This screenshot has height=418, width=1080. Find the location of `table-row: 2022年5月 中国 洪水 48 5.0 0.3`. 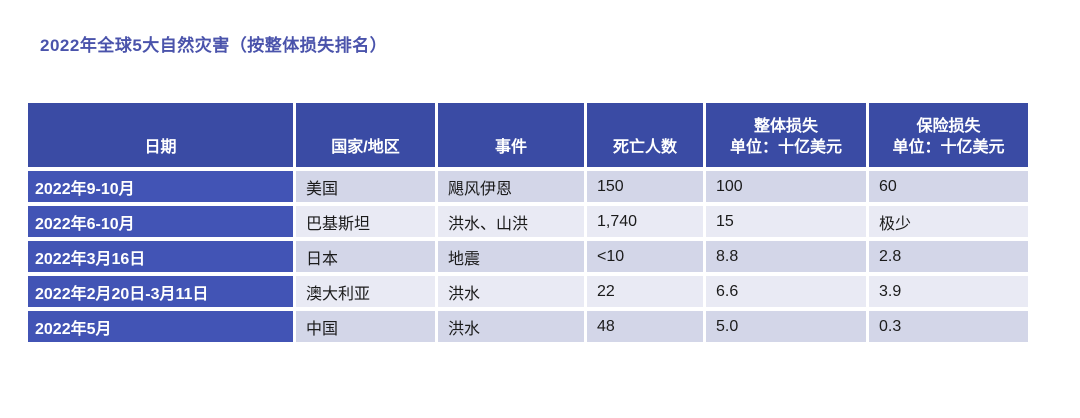

table-row: 2022年5月 中国 洪水 48 5.0 0.3 is located at coordinates (528, 326).